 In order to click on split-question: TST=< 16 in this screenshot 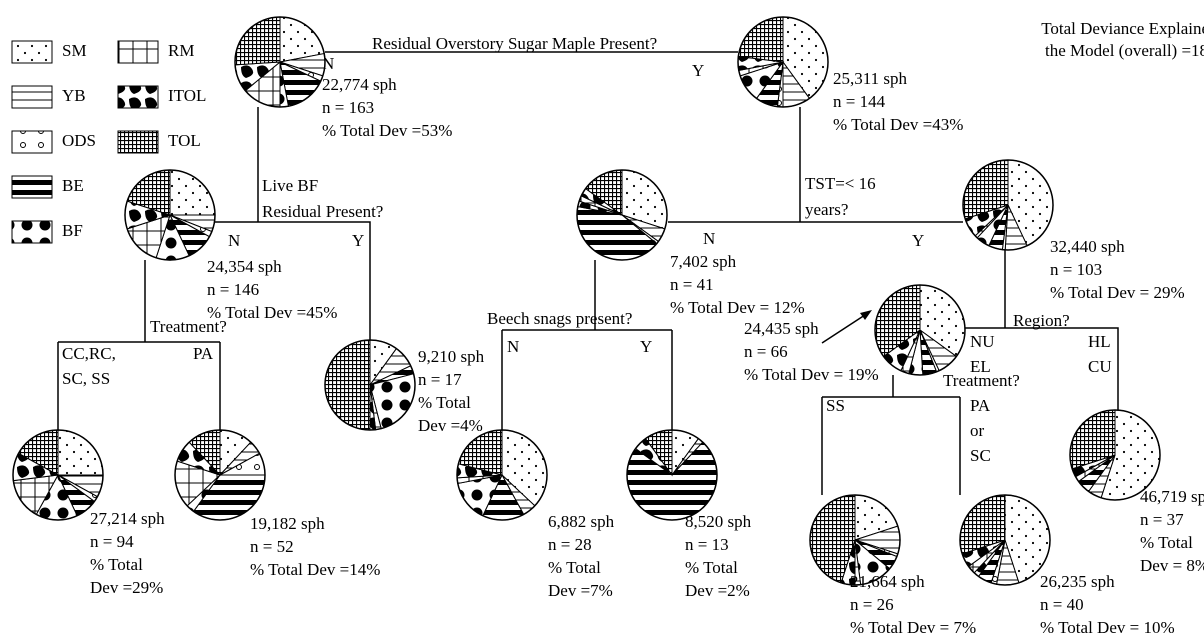, I will do `click(840, 183)`.